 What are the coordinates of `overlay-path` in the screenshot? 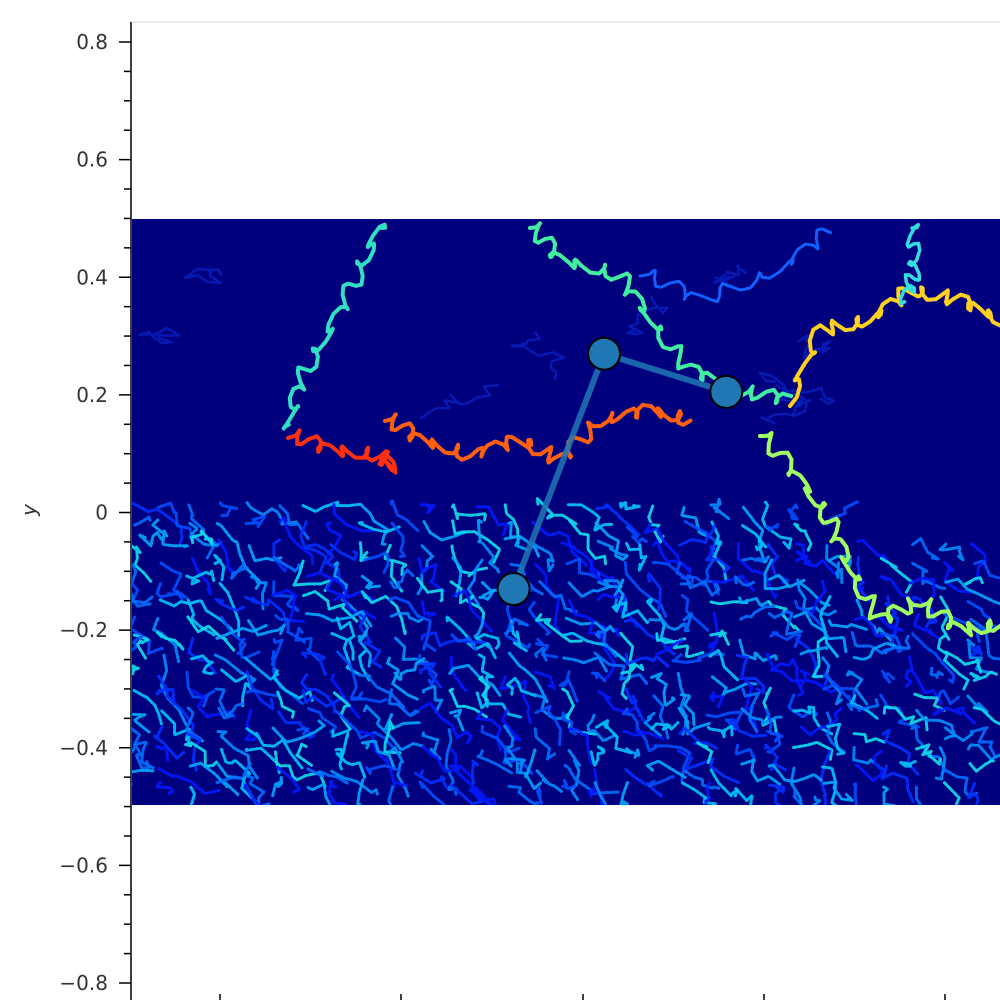 It's located at (620, 471).